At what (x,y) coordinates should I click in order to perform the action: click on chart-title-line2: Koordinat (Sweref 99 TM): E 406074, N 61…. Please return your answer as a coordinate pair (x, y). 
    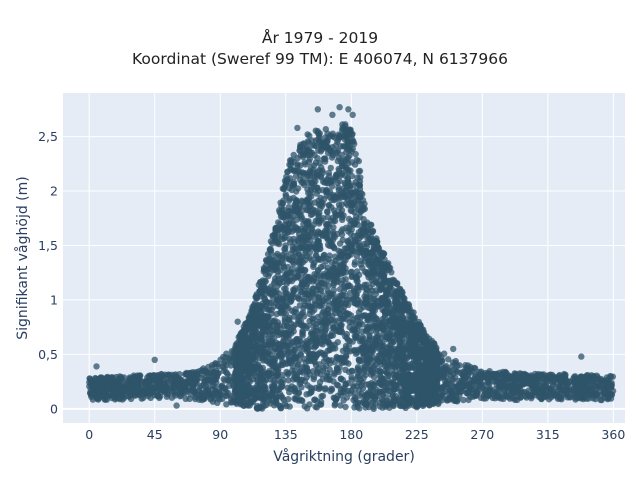
    Looking at the image, I should click on (320, 59).